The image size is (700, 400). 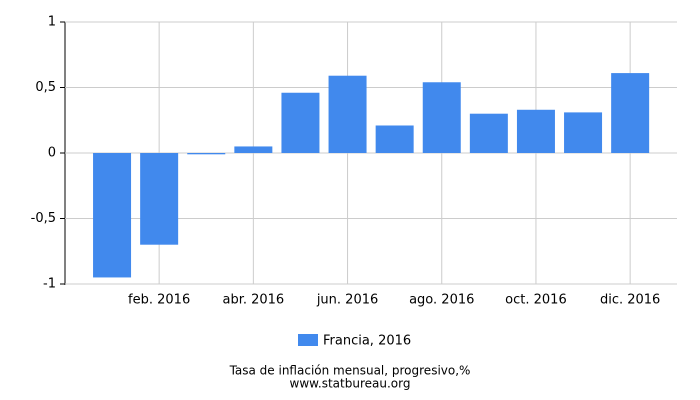 What do you see at coordinates (441, 300) in the screenshot?
I see `x-tick-label: ago. 2016` at bounding box center [441, 300].